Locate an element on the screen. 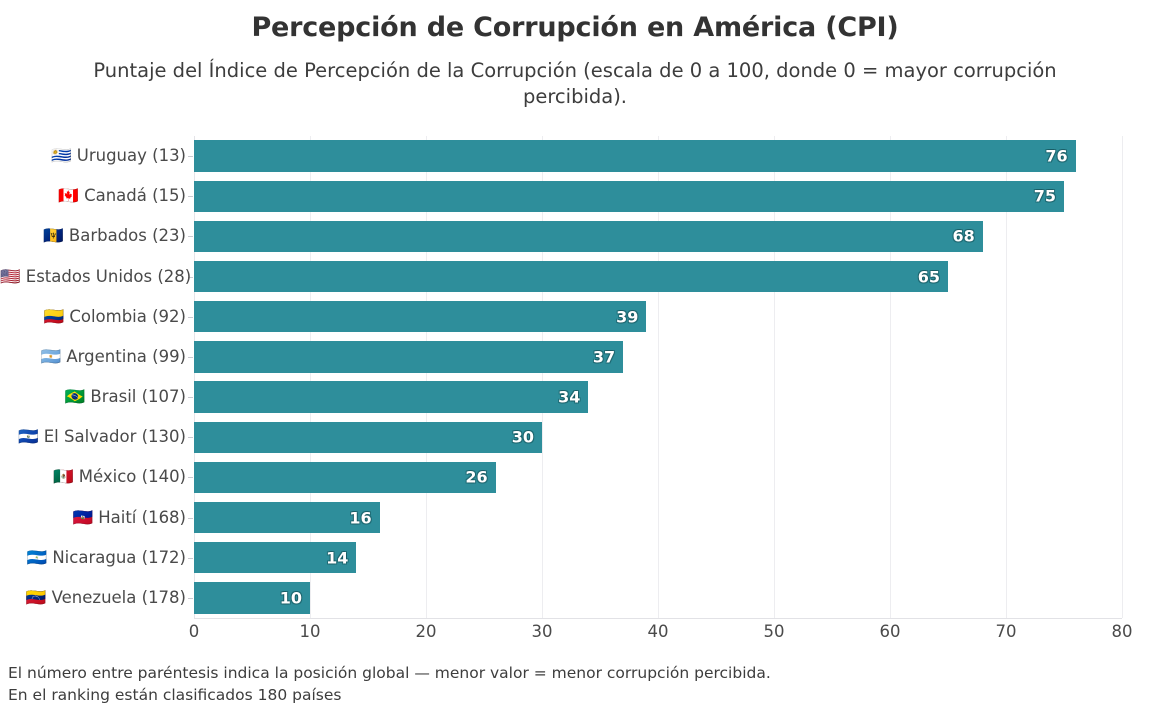  y-axis-label-méxico: 🇲🇽 México (140) is located at coordinates (119, 477).